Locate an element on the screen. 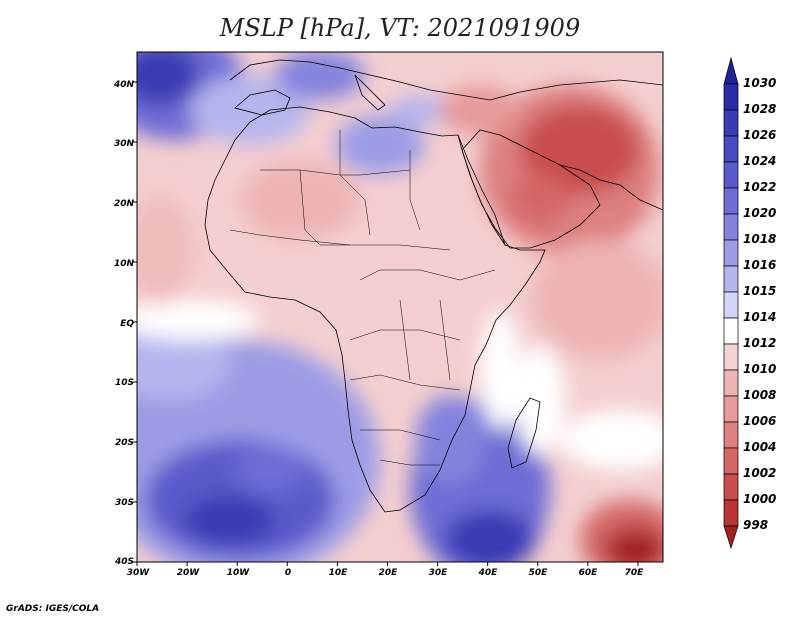  lon-label-30e: 30E is located at coordinates (438, 573).